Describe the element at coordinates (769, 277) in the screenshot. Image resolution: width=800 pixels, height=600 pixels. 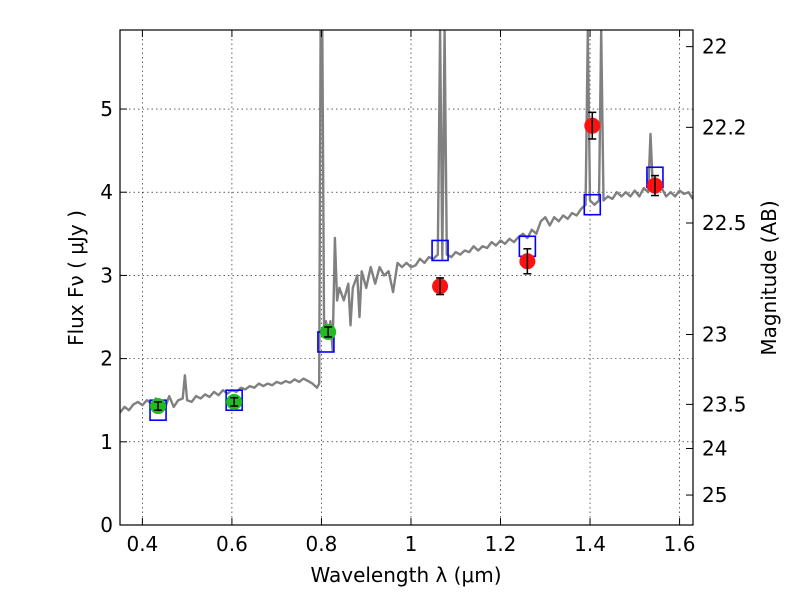
I see `right-axis-label: Magnitude (AB)` at that location.